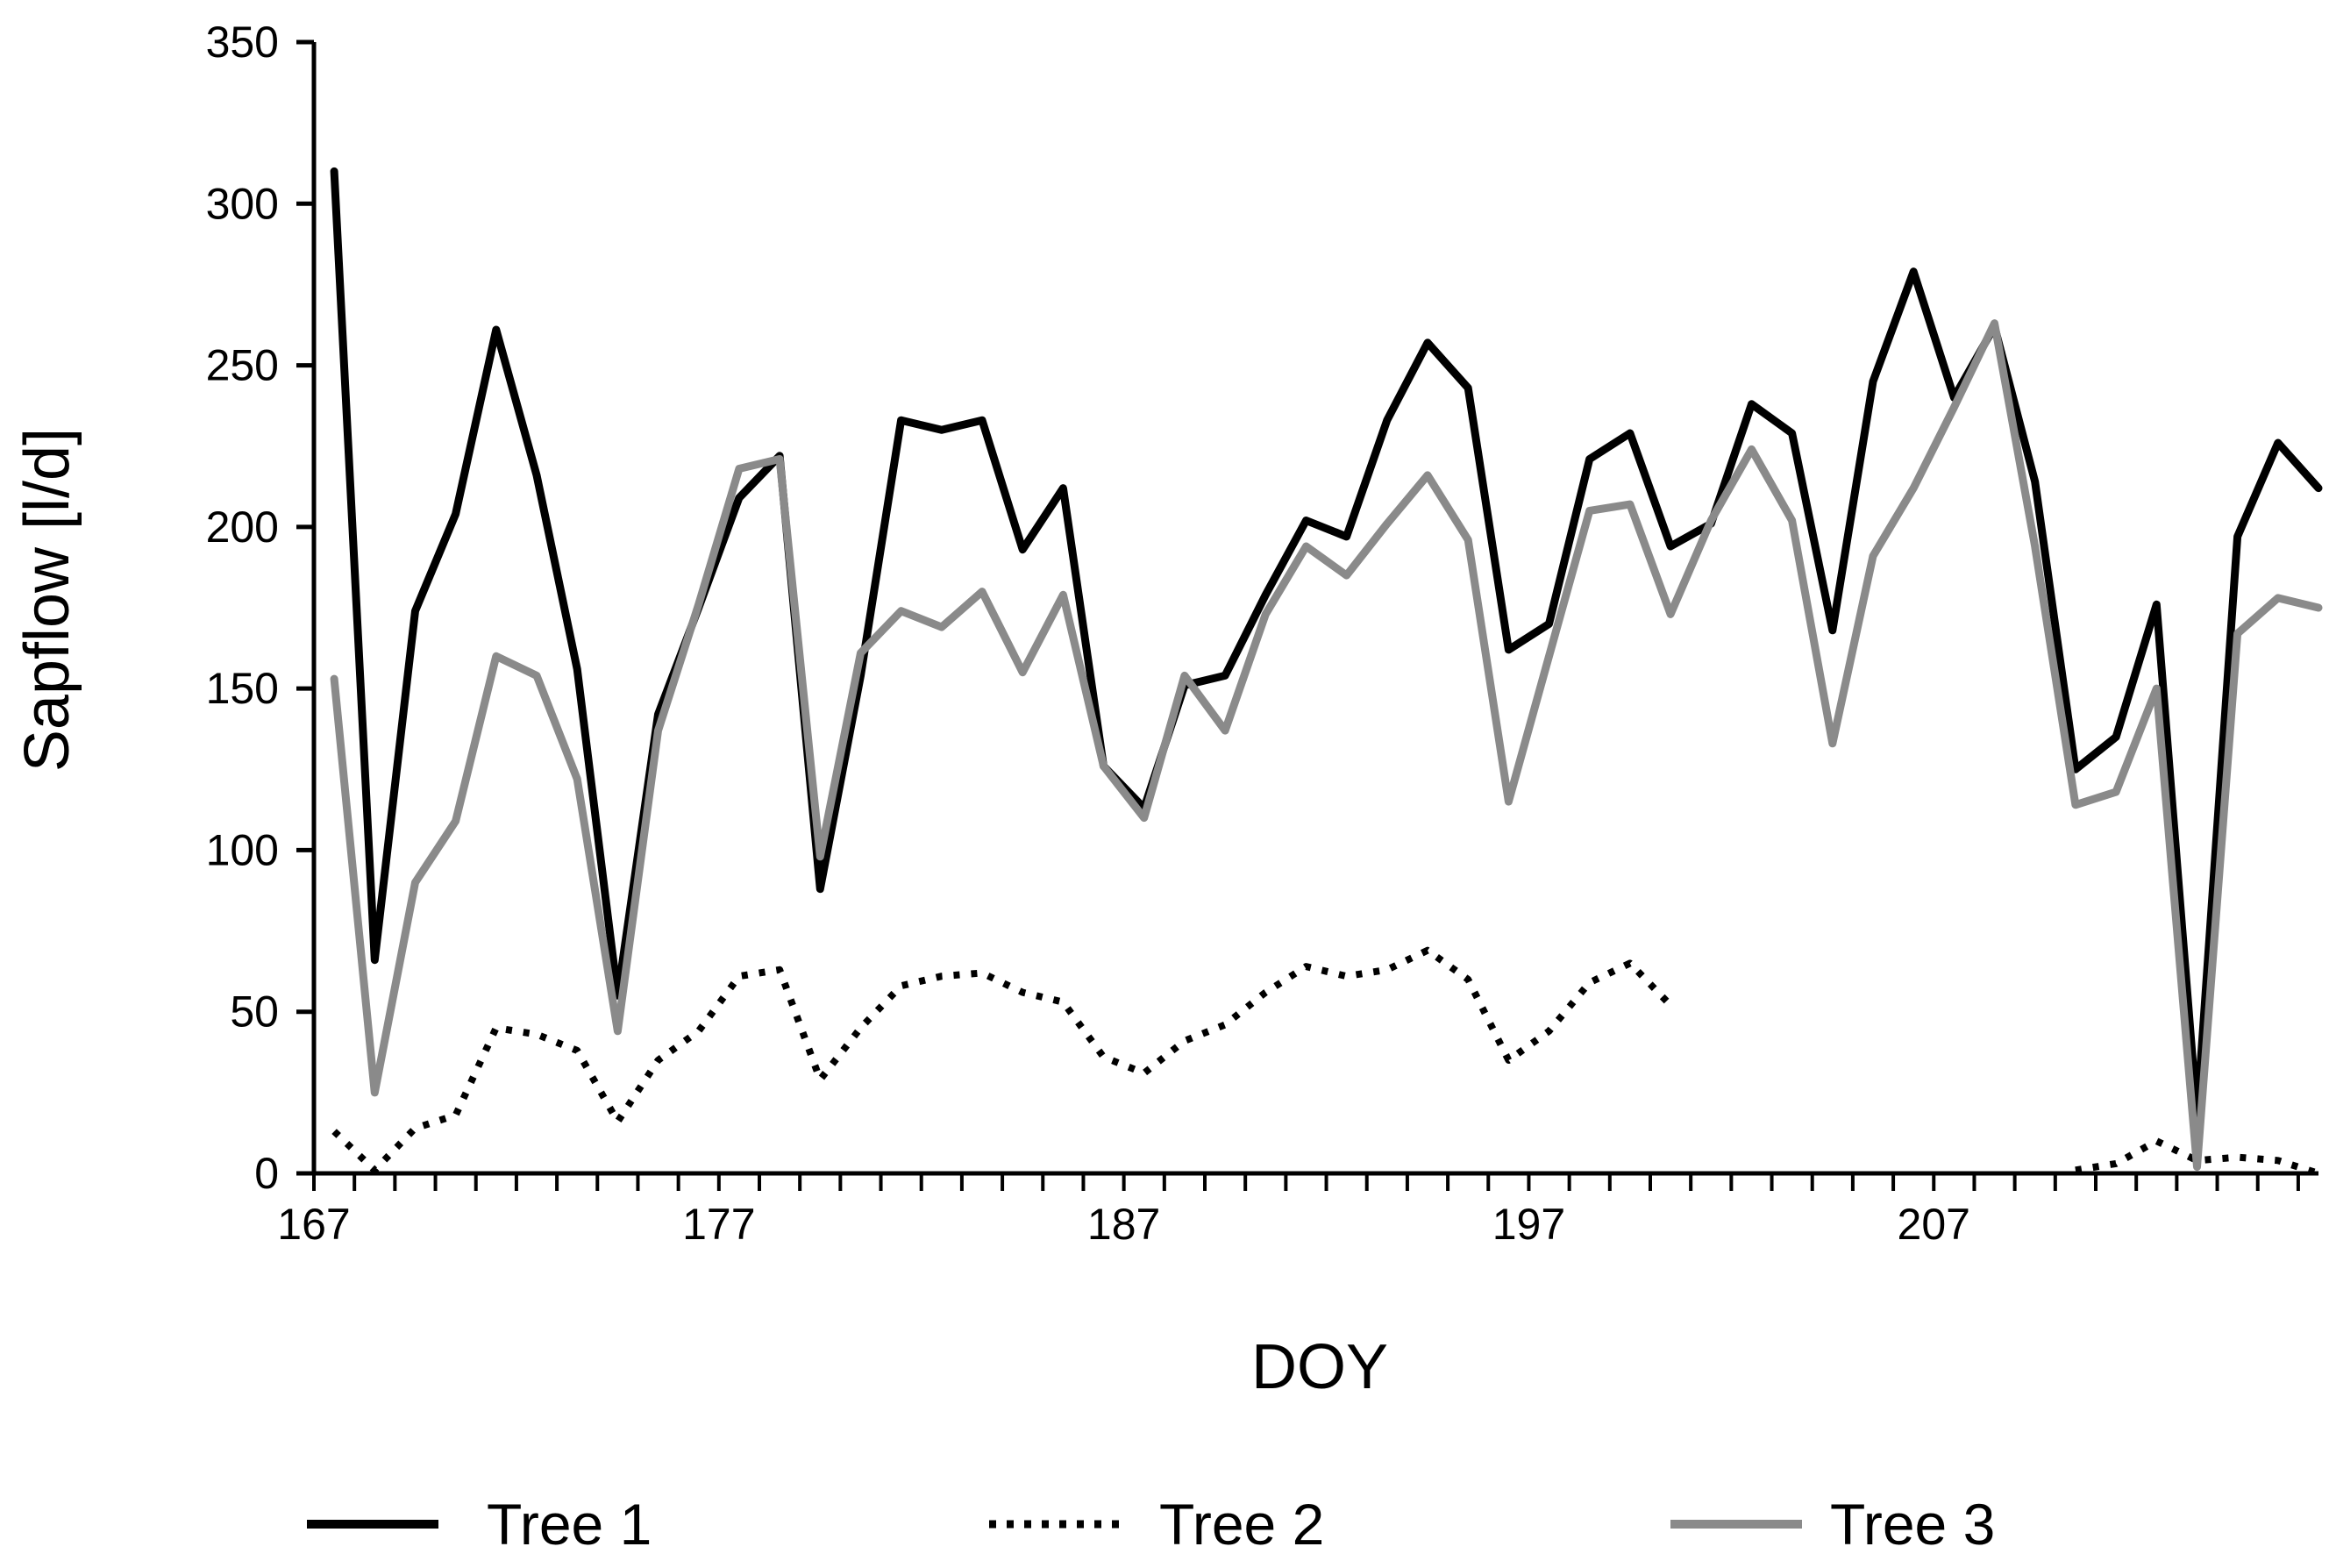 The width and height of the screenshot is (2329, 1568). I want to click on series-line-tree-2-late, so click(2197, 1157).